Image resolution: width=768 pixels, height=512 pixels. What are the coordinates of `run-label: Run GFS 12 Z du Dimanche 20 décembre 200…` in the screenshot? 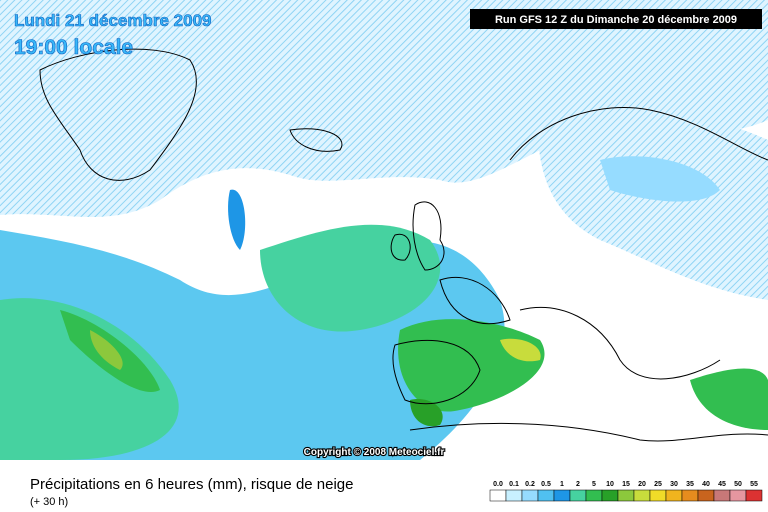 It's located at (616, 20).